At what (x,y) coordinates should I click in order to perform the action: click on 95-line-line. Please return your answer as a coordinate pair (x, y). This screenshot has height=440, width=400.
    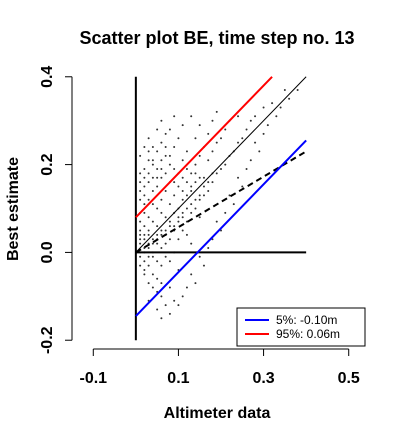
    Looking at the image, I should click on (204, 147).